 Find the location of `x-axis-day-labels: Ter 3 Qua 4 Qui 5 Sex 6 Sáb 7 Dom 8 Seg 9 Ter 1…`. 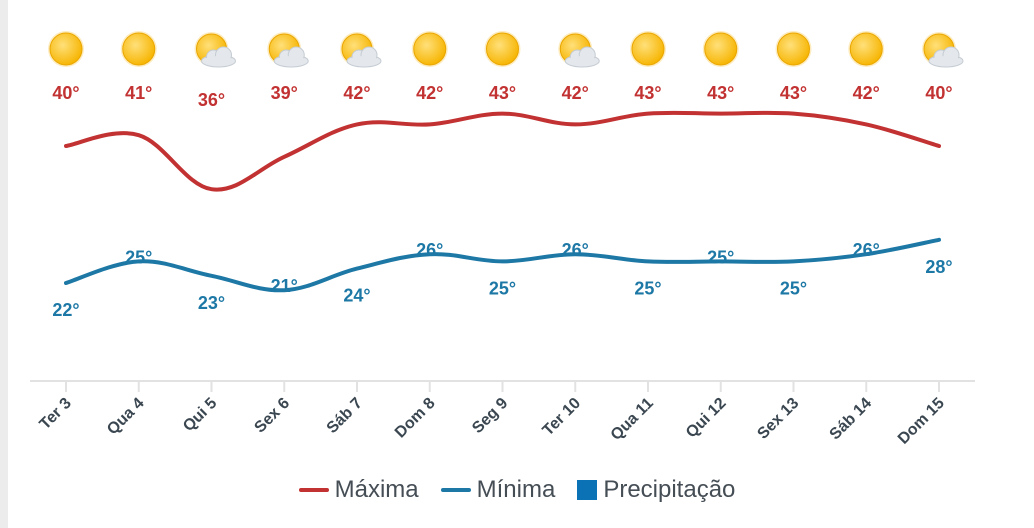

x-axis-day-labels: Ter 3 Qua 4 Qui 5 Sex 6 Sáb 7 Dom 8 Seg 9 Ter 1… is located at coordinates (492, 421).